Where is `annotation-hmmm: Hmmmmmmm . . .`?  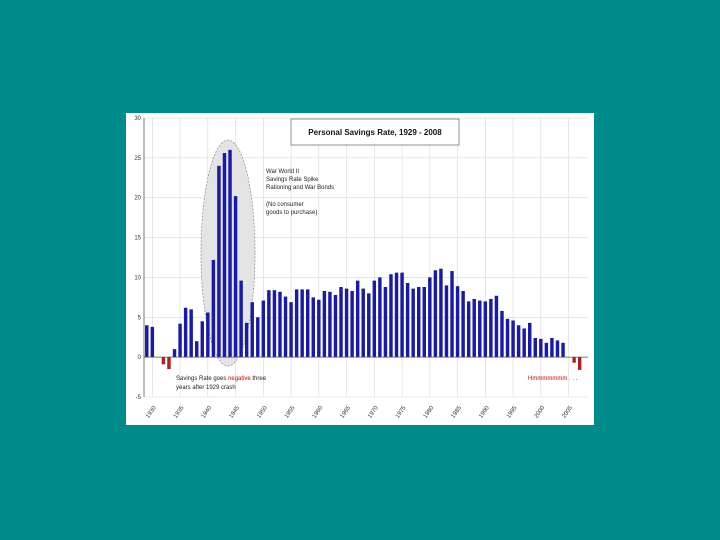
annotation-hmmm: Hmmmmmmm . . . is located at coordinates (553, 379).